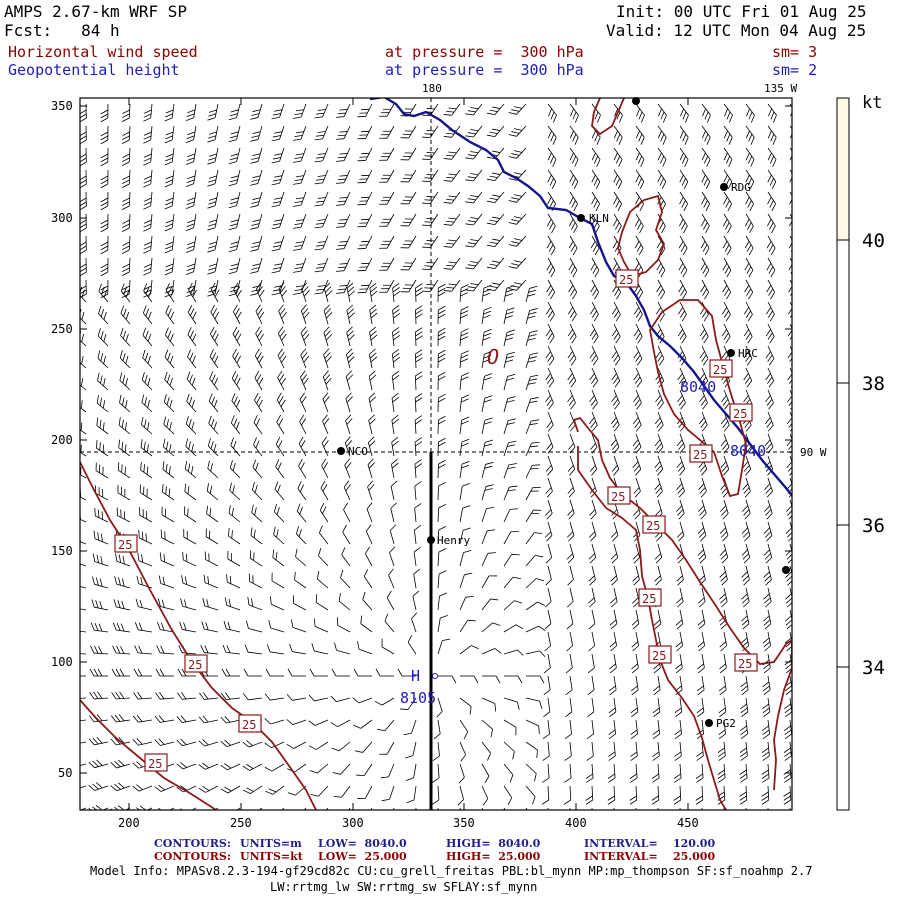  Describe the element at coordinates (843, 454) in the screenshot. I see `colorbar-frame` at that location.